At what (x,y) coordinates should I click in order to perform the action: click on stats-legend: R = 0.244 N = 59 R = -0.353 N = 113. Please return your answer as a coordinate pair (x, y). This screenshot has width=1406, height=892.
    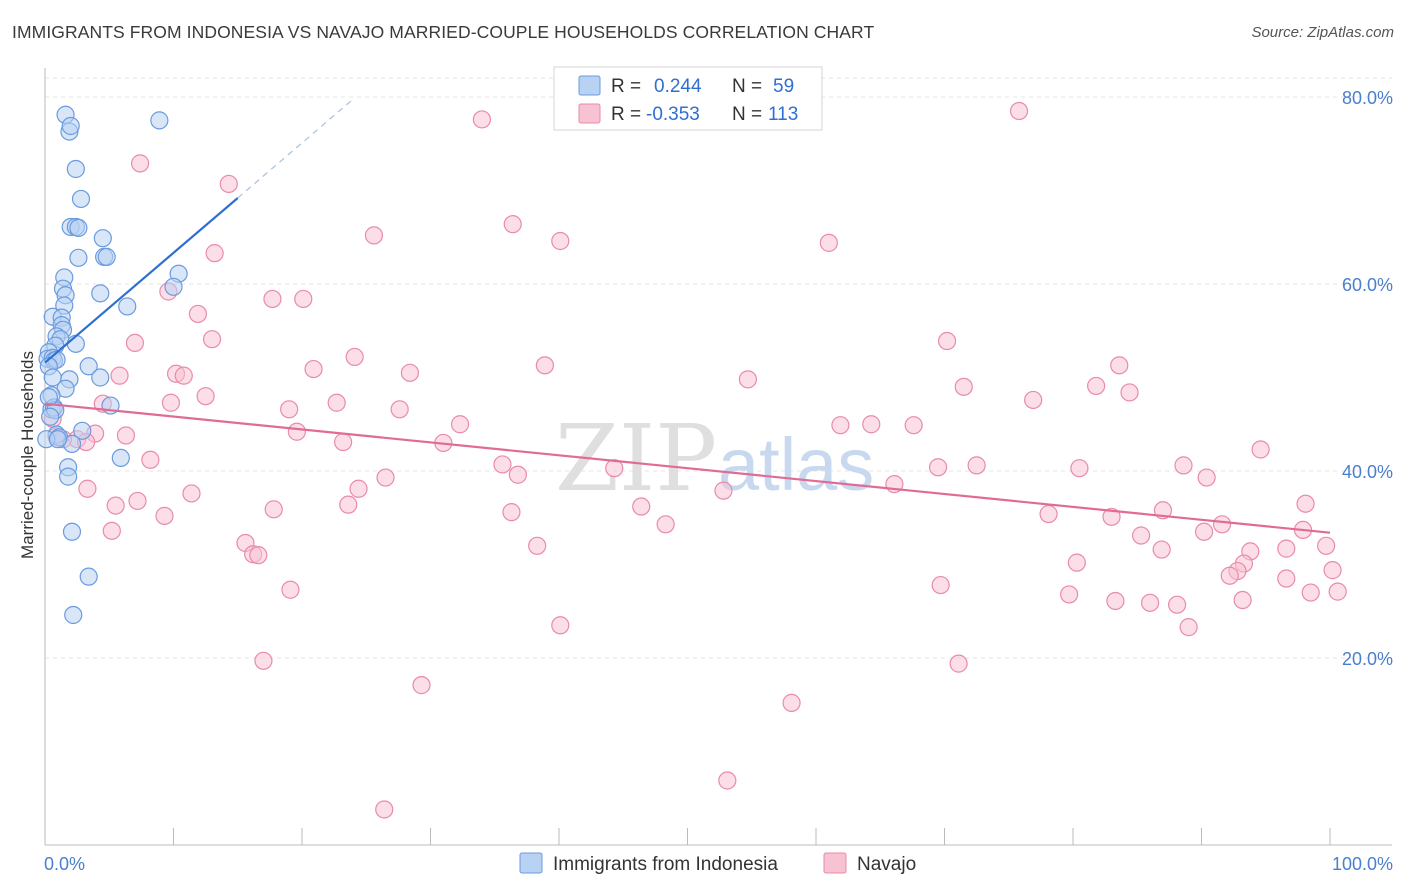
    Looking at the image, I should click on (688, 98).